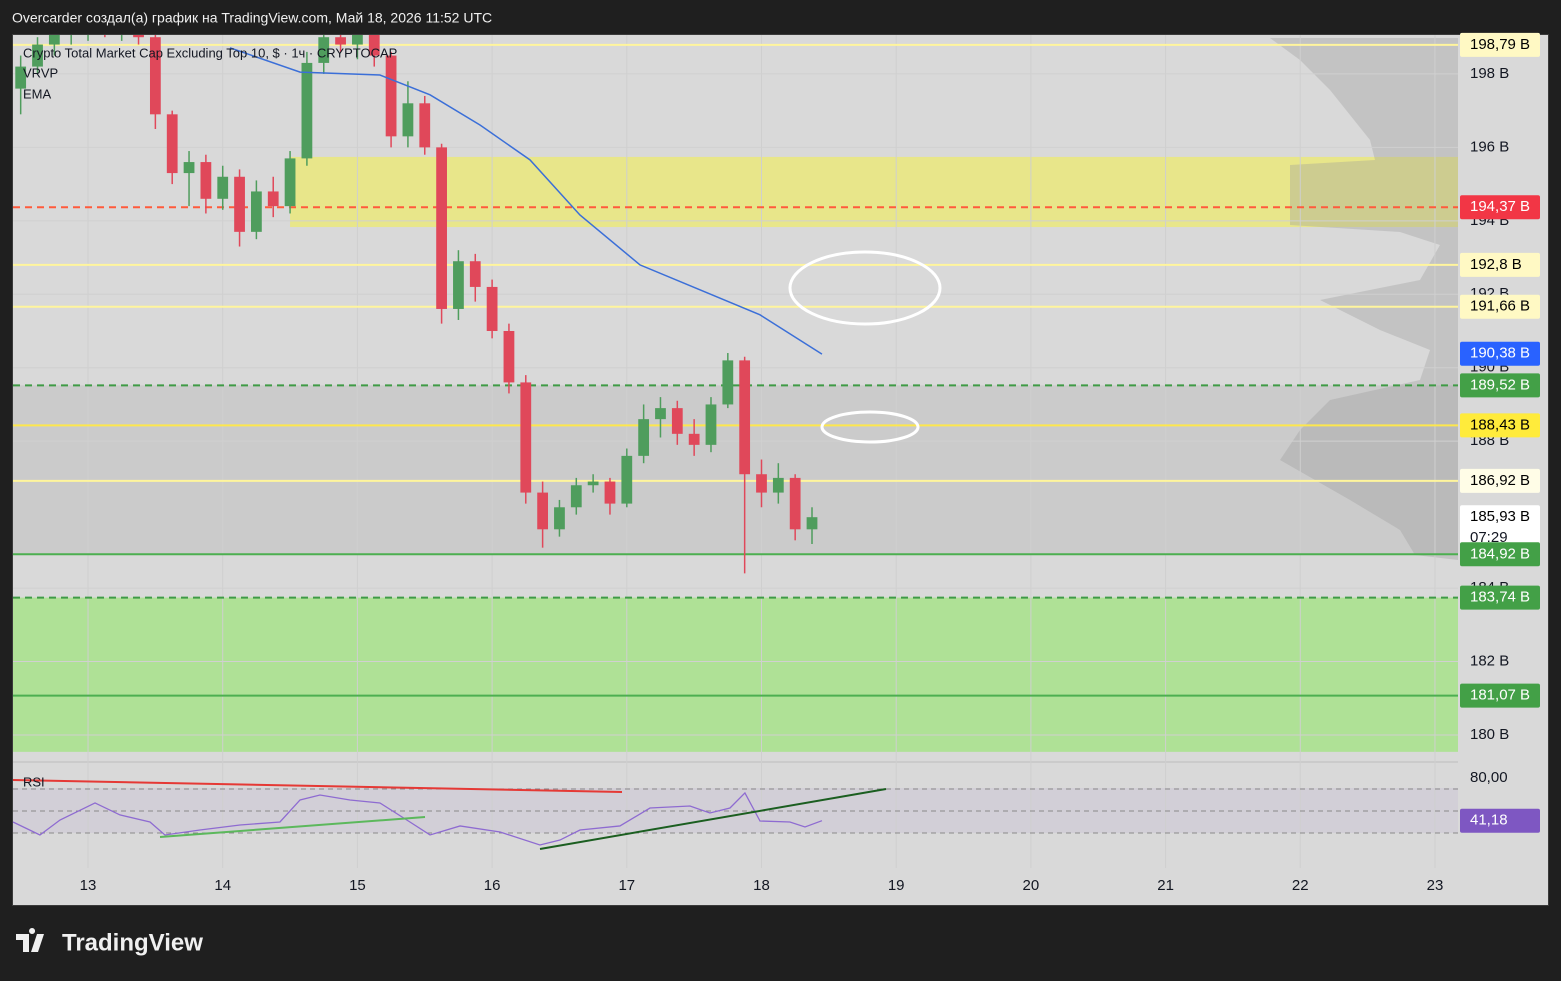  What do you see at coordinates (1489, 146) in the screenshot?
I see `y-tick-label: 196 B` at bounding box center [1489, 146].